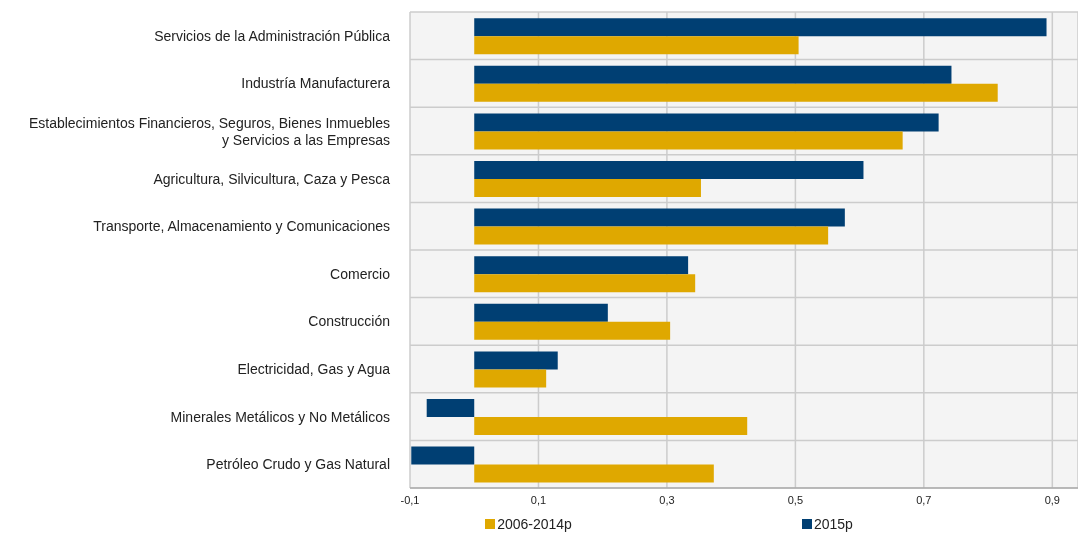 The height and width of the screenshot is (546, 1078). What do you see at coordinates (272, 35) in the screenshot?
I see `y-tick-label: Servicios de la Administración Pública` at bounding box center [272, 35].